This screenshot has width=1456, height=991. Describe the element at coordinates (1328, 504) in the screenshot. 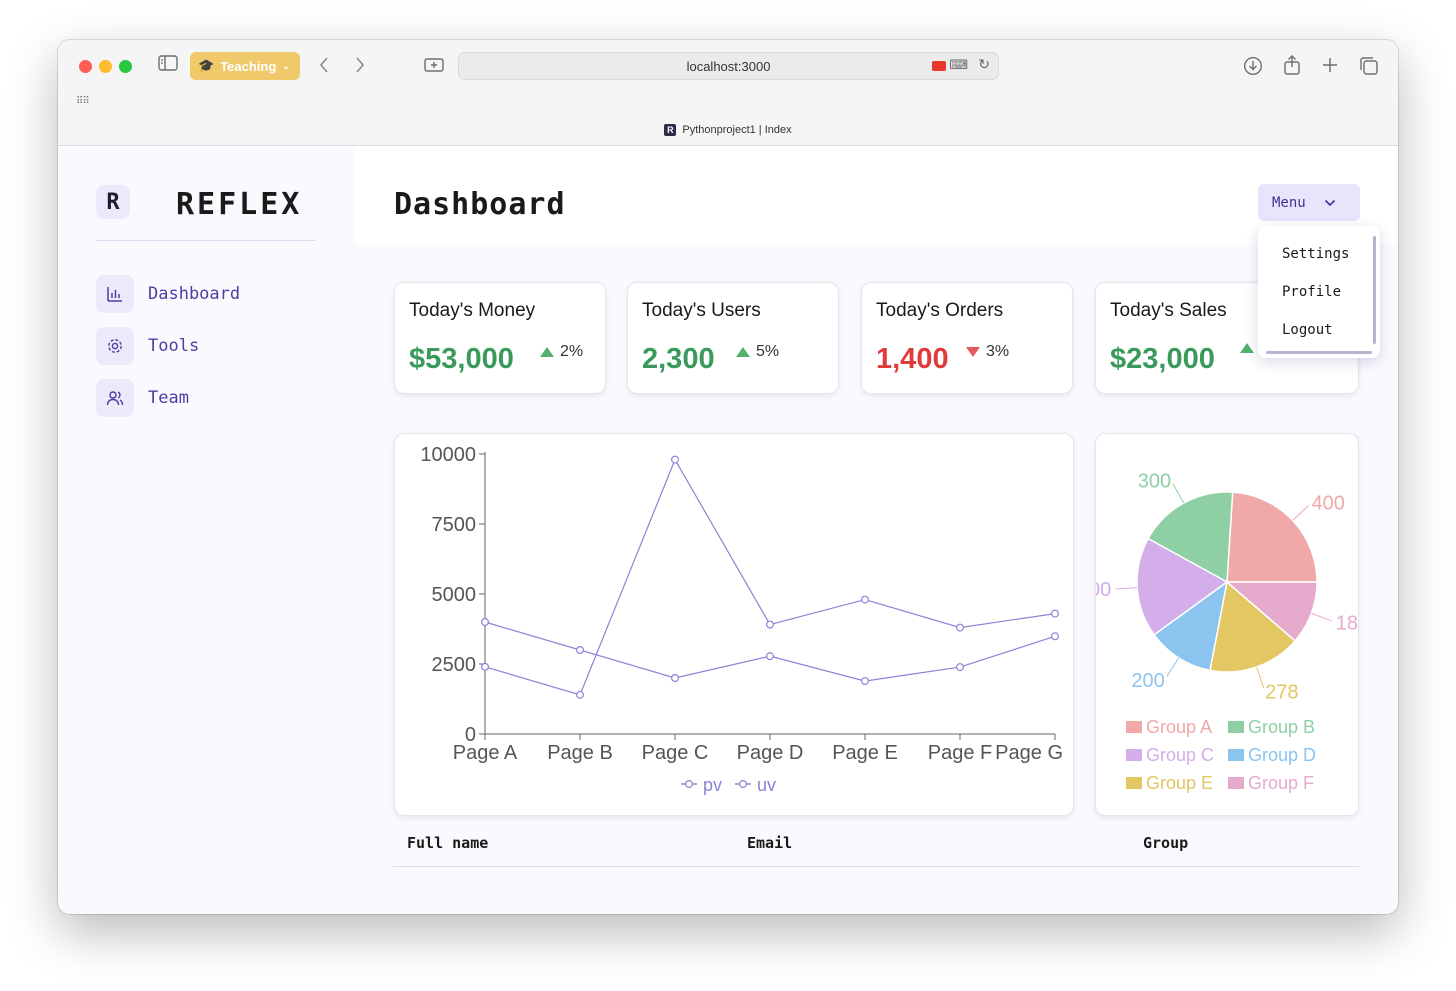

I see `pie-data-label: 400` at that location.